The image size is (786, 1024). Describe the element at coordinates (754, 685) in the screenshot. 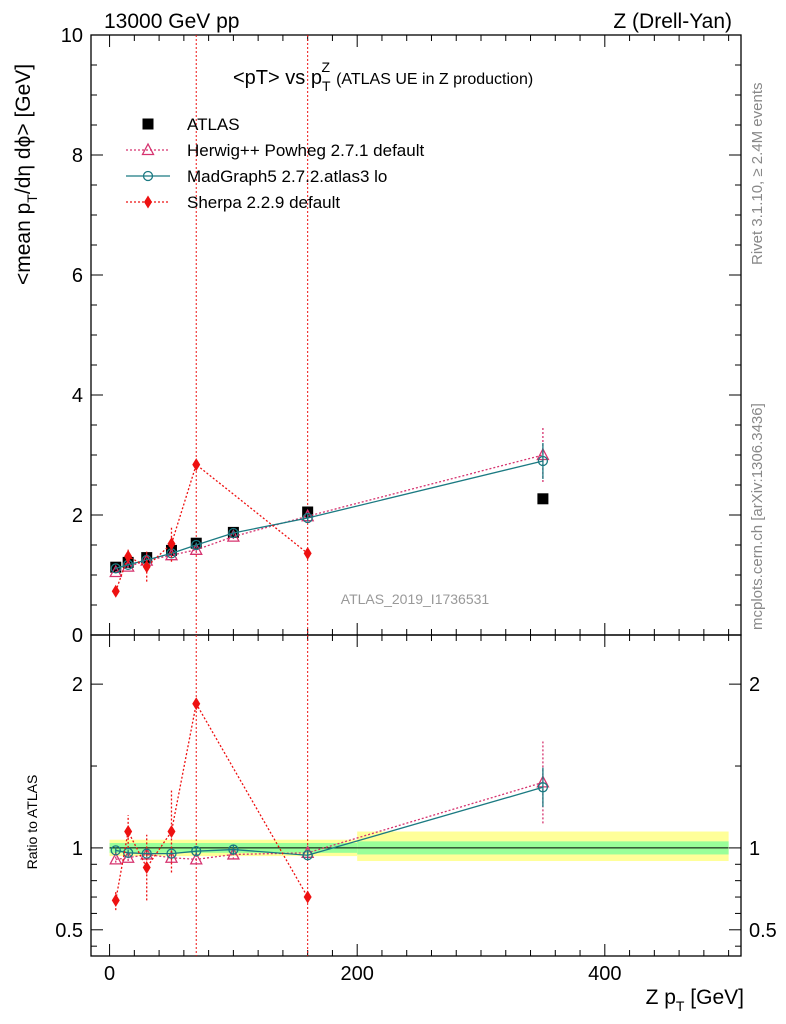

I see `ratio-ytick-label-right: 2` at that location.